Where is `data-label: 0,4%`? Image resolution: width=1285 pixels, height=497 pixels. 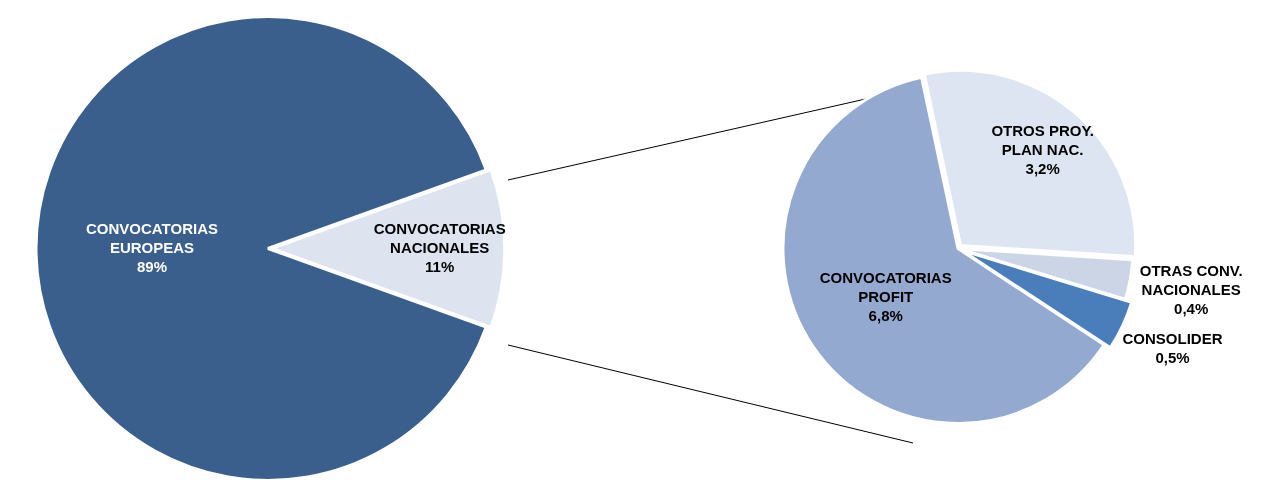
data-label: 0,4% is located at coordinates (1191, 308).